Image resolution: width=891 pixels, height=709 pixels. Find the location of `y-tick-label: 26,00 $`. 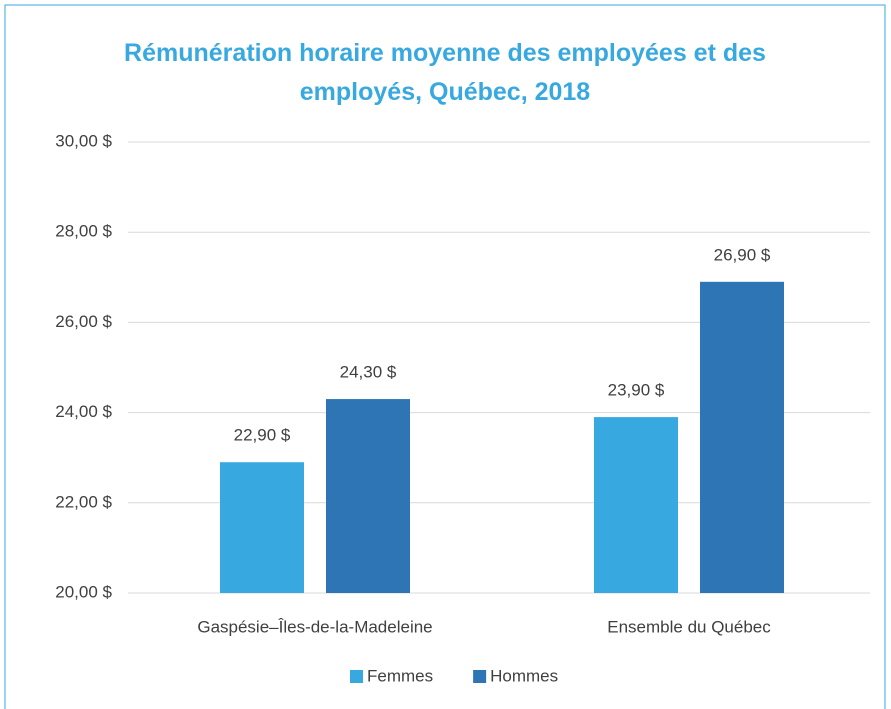

y-tick-label: 26,00 $ is located at coordinates (83, 321).